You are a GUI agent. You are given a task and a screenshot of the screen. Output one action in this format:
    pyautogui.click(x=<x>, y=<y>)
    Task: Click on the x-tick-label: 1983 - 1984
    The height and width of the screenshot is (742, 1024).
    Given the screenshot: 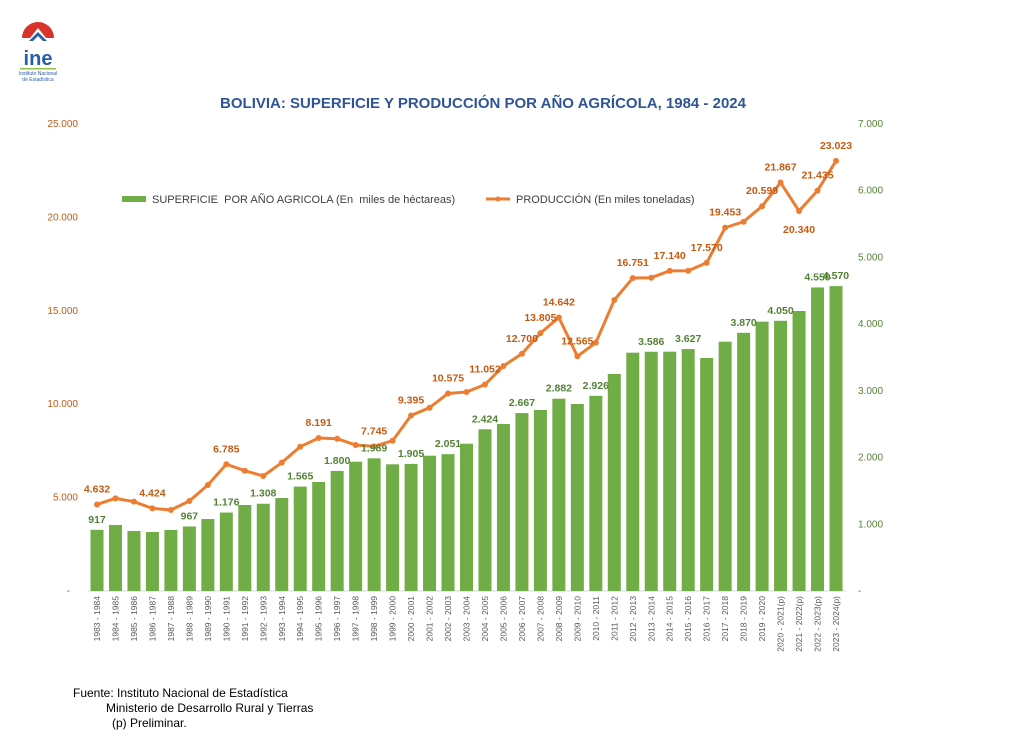 What is the action you would take?
    pyautogui.click(x=97, y=619)
    